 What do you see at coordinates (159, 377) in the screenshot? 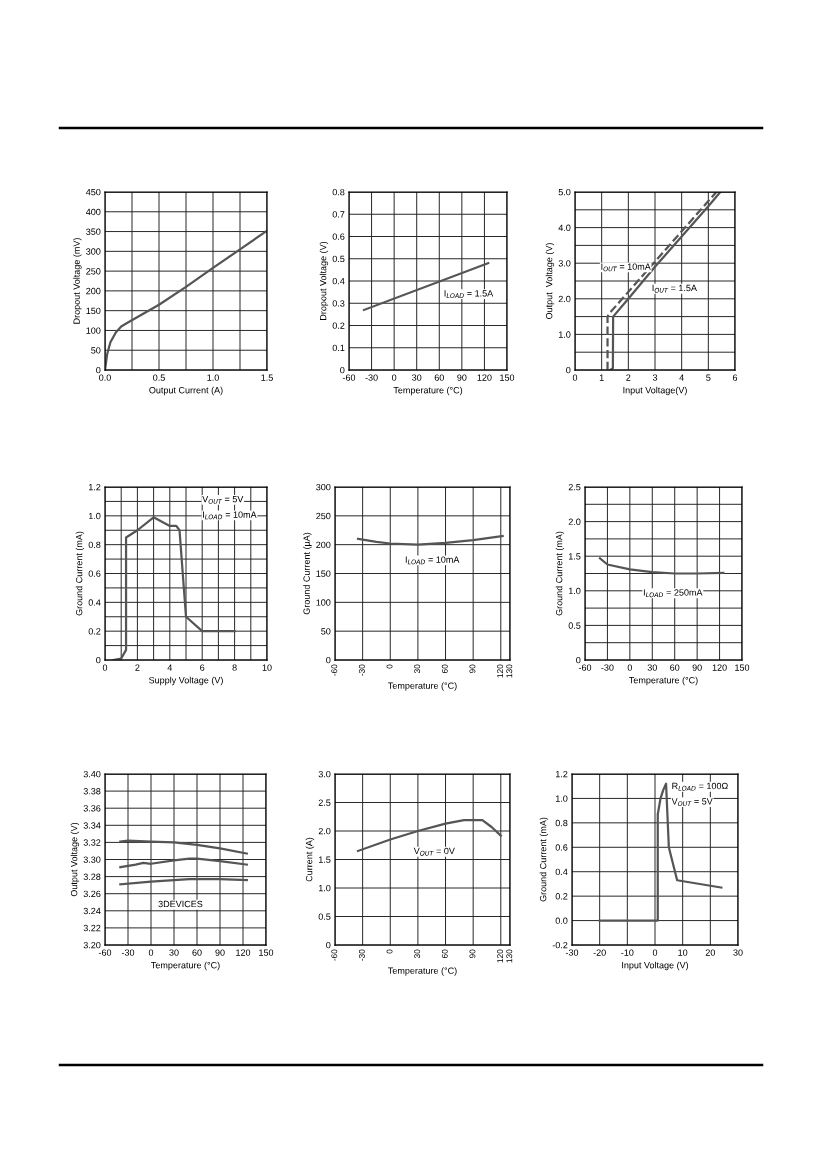
I see `x-tick-label: 0.5` at bounding box center [159, 377].